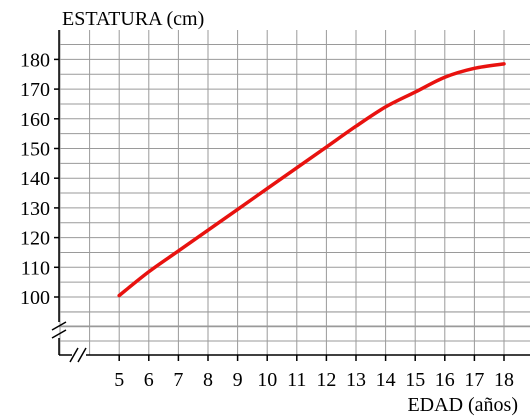 The width and height of the screenshot is (531, 417). I want to click on y-tick-label: 140, so click(35, 179).